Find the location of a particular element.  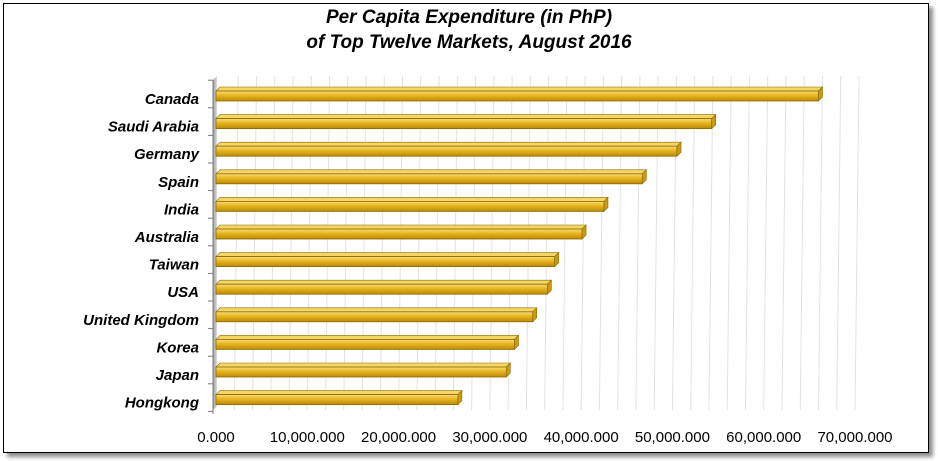

x-tick-label: 20,000.000 is located at coordinates (398, 437).